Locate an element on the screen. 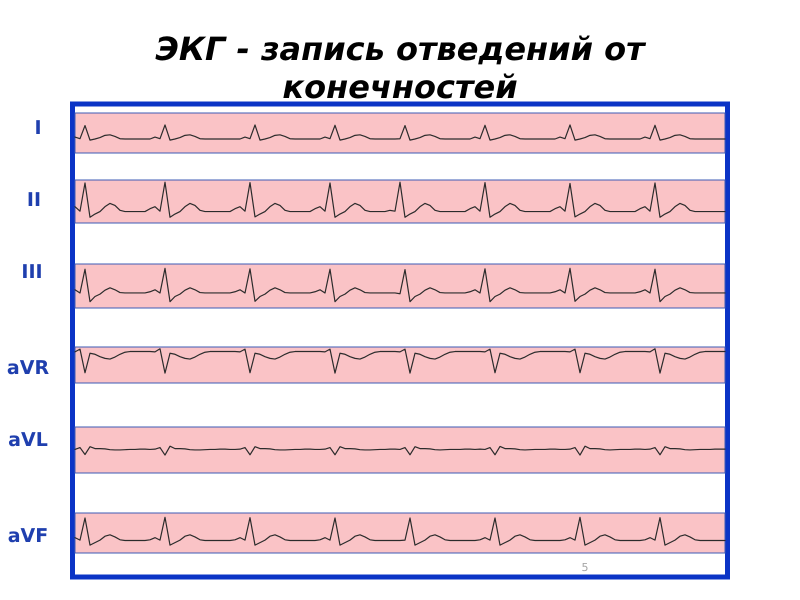 The width and height of the screenshot is (800, 600). y-axis-title: II is located at coordinates (34, 200).